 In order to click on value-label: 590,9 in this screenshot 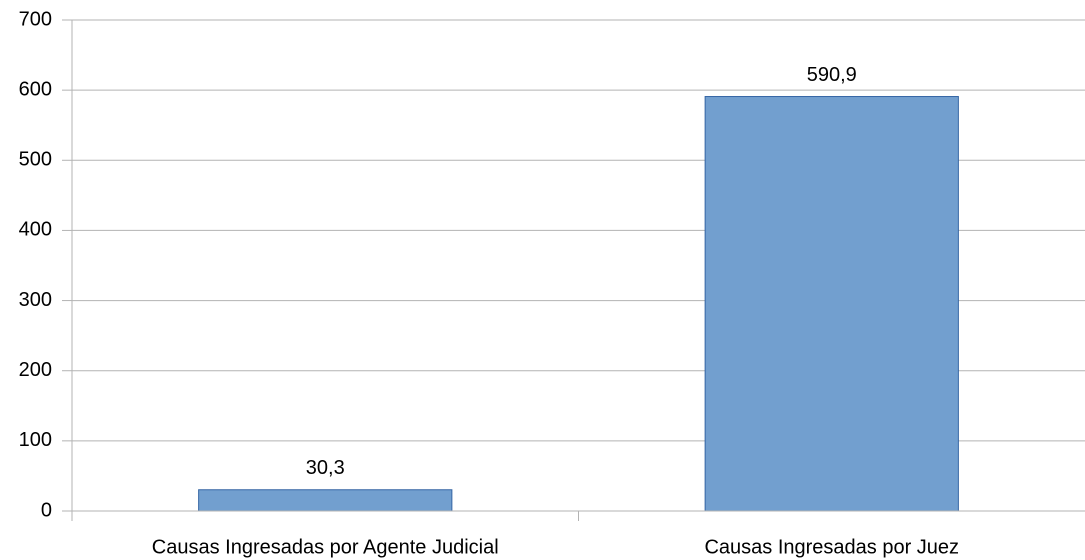, I will do `click(832, 75)`.